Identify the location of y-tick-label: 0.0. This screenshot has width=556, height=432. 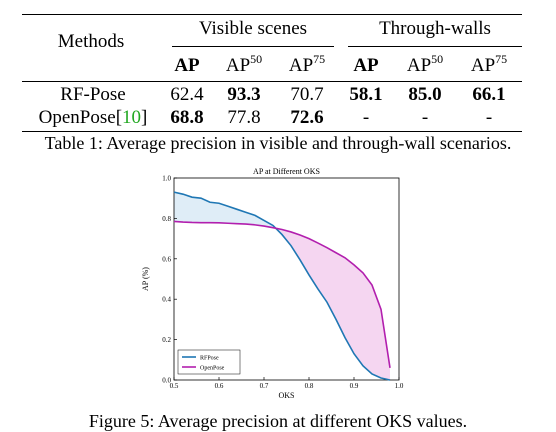
(166, 381).